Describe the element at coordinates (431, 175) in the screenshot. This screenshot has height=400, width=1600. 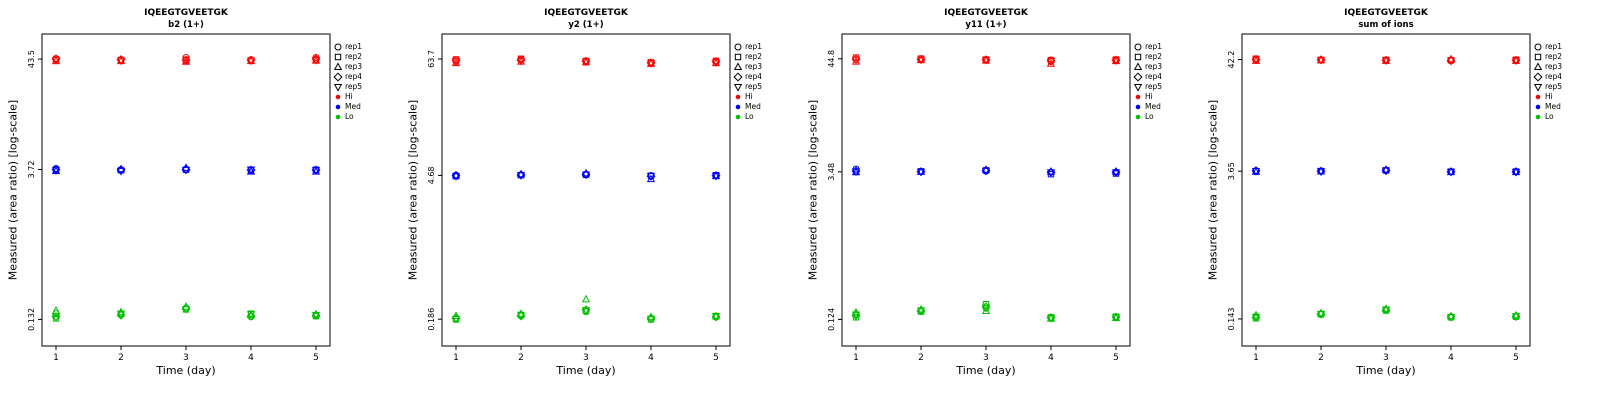
I see `y-tick-label: 4.68` at that location.